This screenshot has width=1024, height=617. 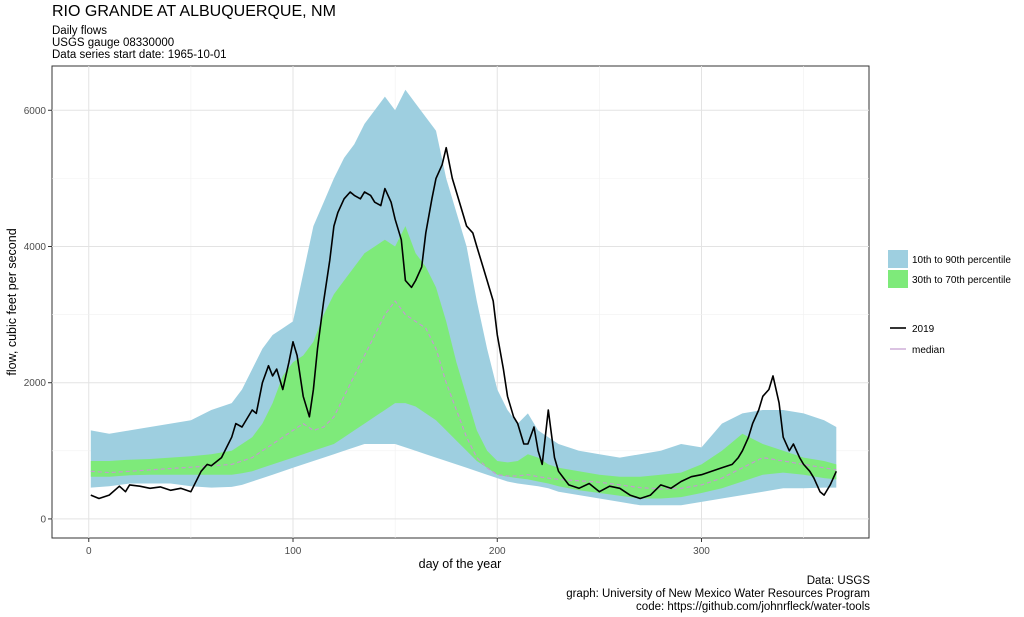 What do you see at coordinates (43, 519) in the screenshot?
I see `y-tick-label: 0` at bounding box center [43, 519].